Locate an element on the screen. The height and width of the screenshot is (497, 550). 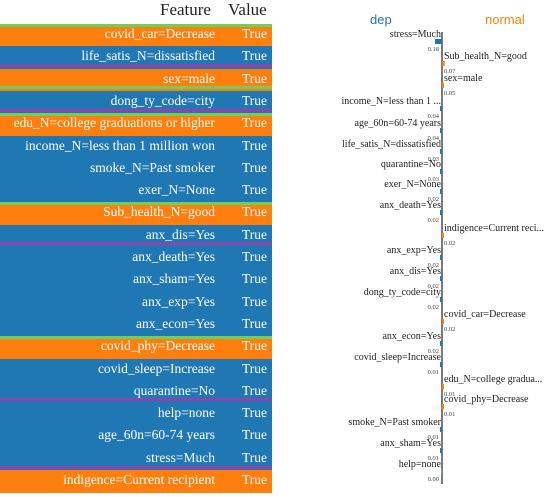
bar-value-label: 0.18 is located at coordinates (433, 49).